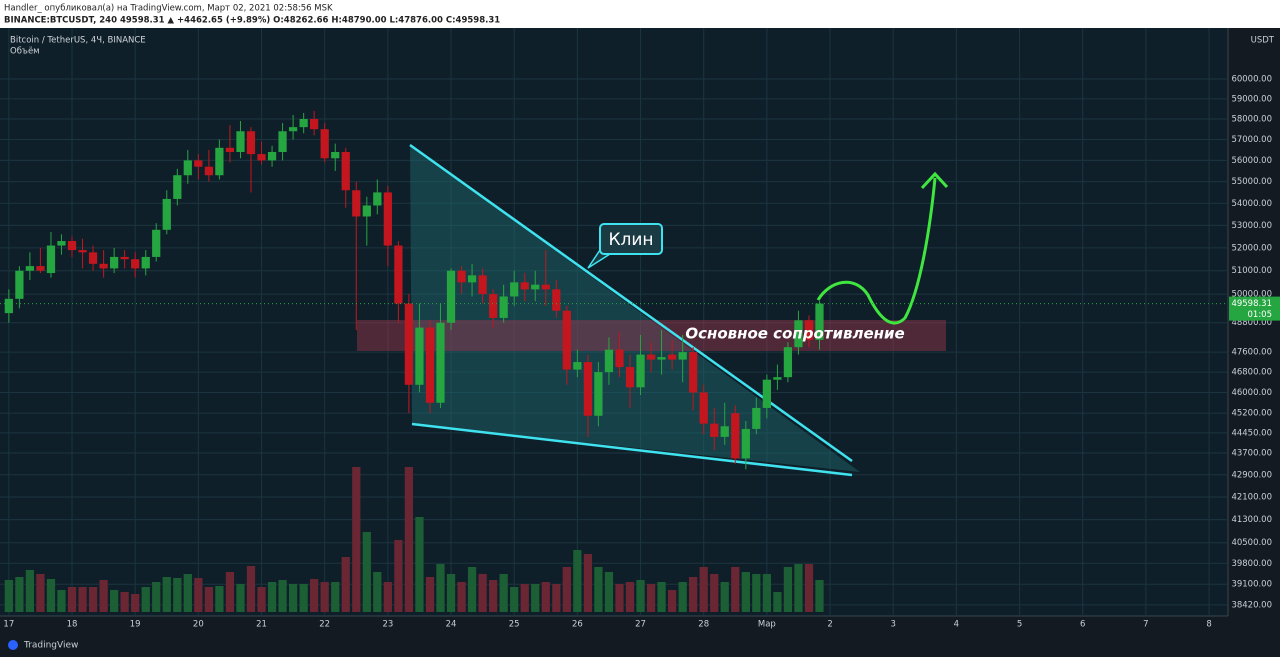 The width and height of the screenshot is (1280, 657). What do you see at coordinates (1082, 625) in the screenshot?
I see `x-tick-label: 6` at bounding box center [1082, 625].